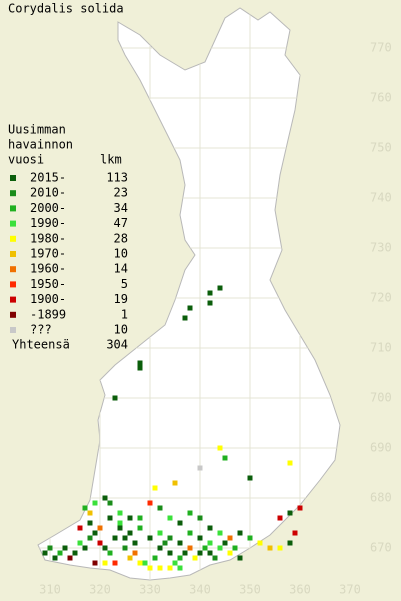 The height and width of the screenshot is (601, 401). Describe the element at coordinates (381, 98) in the screenshot. I see `y-tick-label: 760` at that location.